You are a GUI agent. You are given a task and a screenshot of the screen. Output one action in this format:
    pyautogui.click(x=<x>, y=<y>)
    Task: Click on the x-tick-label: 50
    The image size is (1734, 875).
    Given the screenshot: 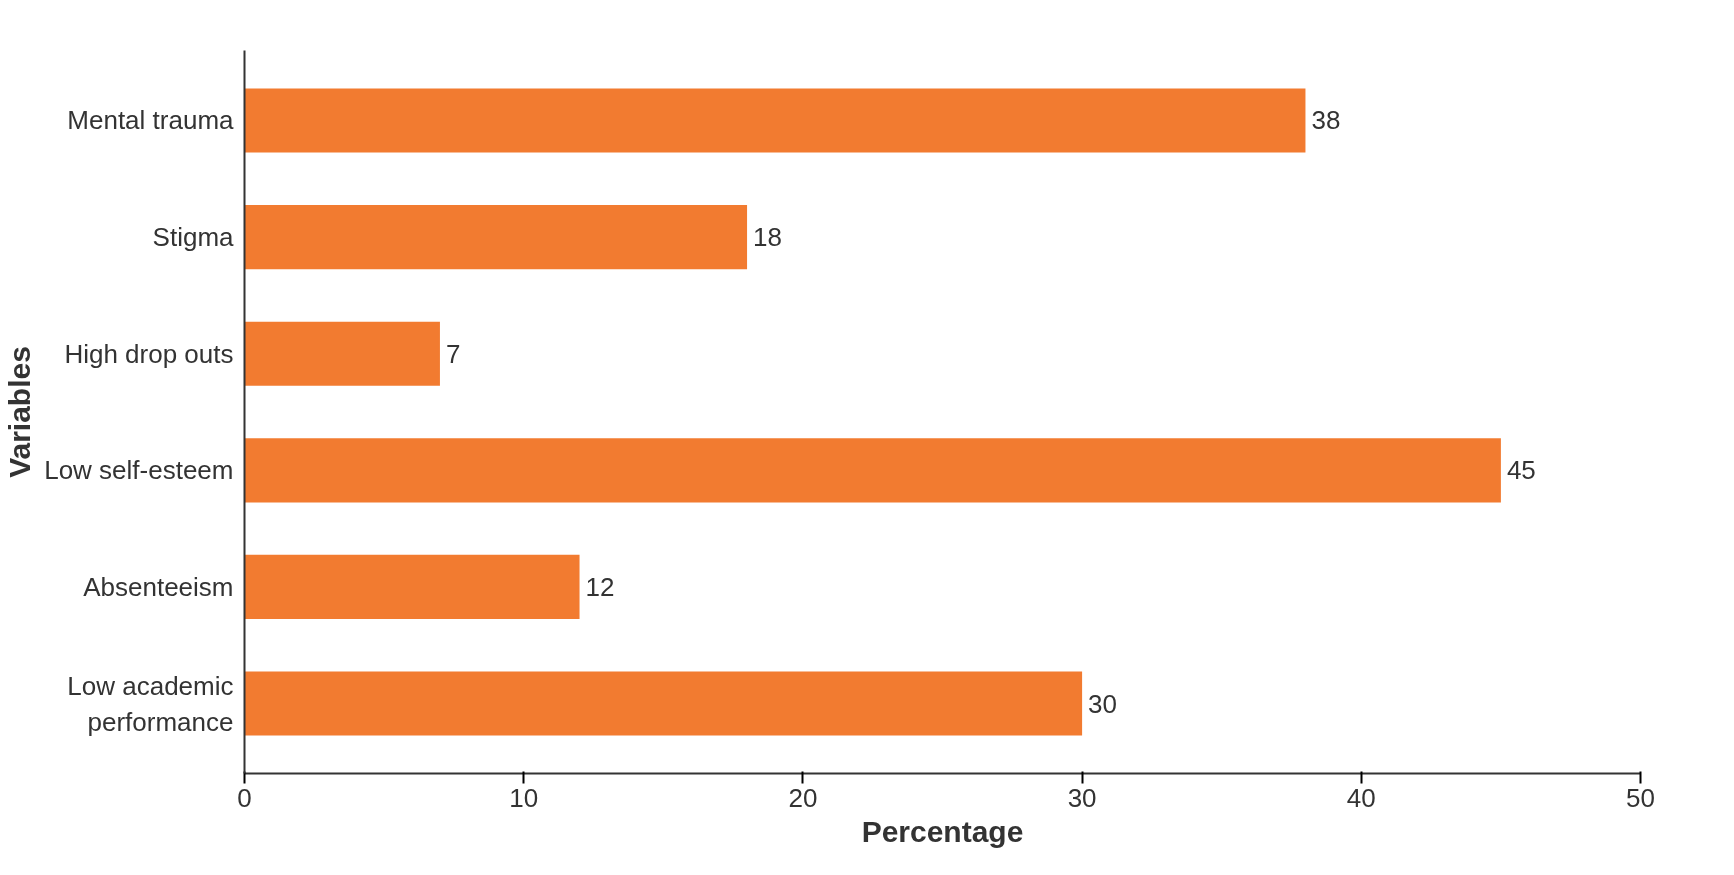 What is the action you would take?
    pyautogui.click(x=1640, y=797)
    